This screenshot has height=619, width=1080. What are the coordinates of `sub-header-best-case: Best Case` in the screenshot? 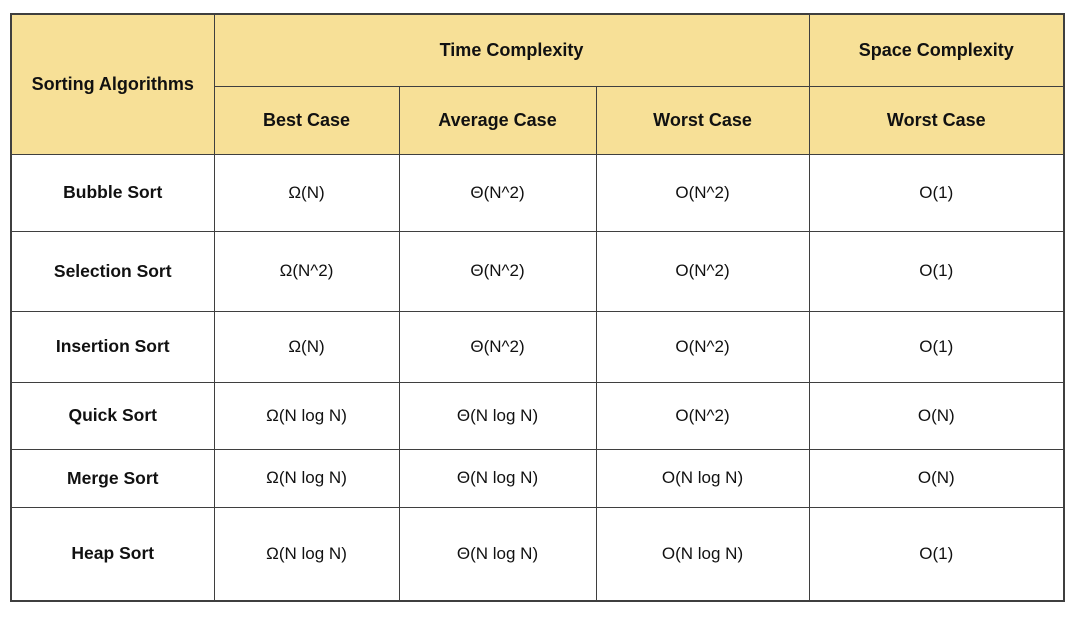 It's located at (306, 120).